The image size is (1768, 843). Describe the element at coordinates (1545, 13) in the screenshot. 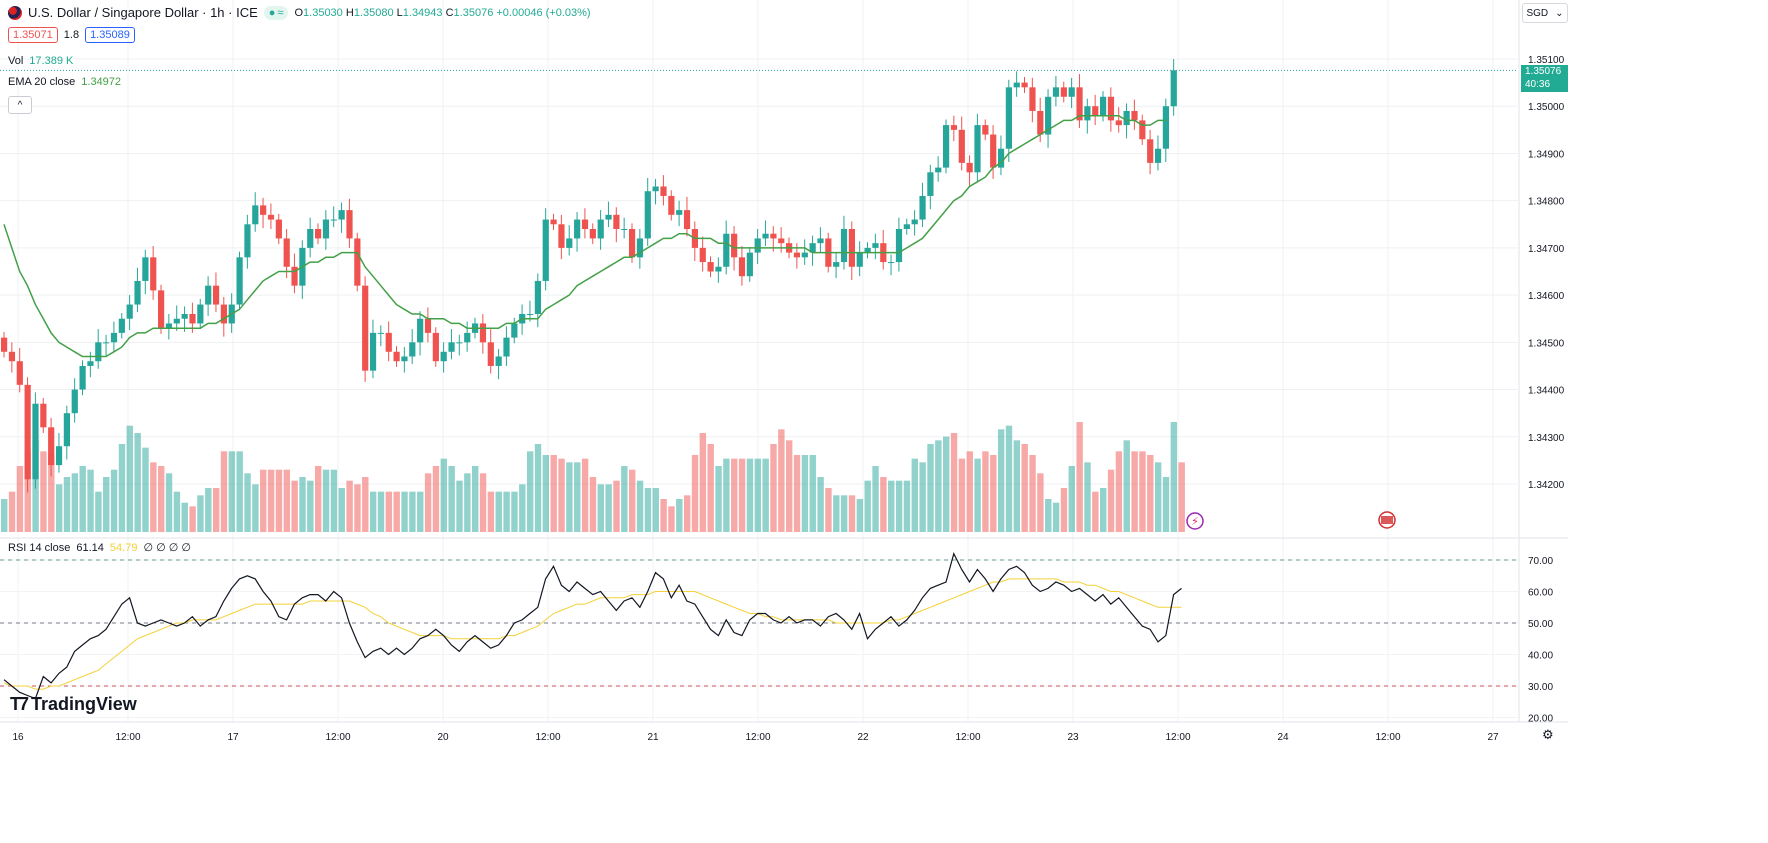

I see `currency-selector: SGD ⌄` at that location.